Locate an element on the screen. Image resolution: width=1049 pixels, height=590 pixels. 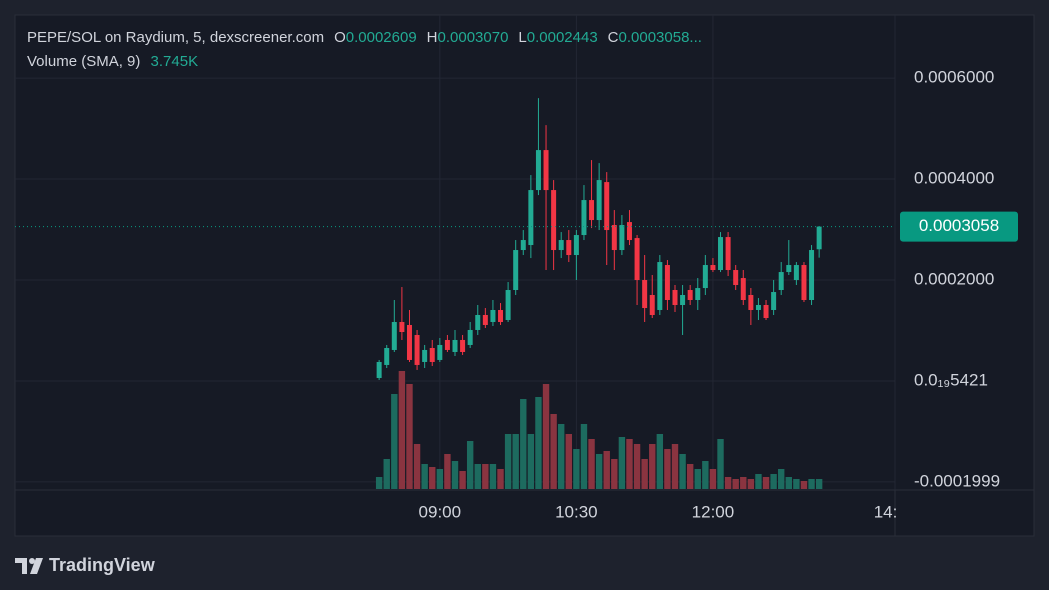
volume-sma-value: 3.745K is located at coordinates (174, 61).